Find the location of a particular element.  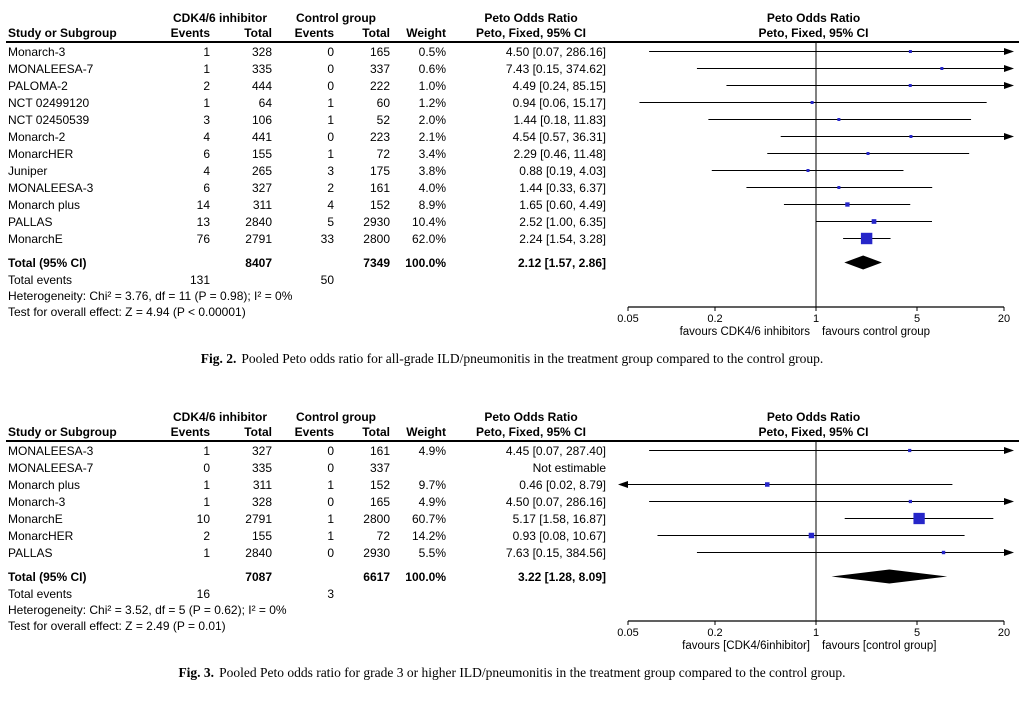

tick-label: 0.05 is located at coordinates (627, 319).